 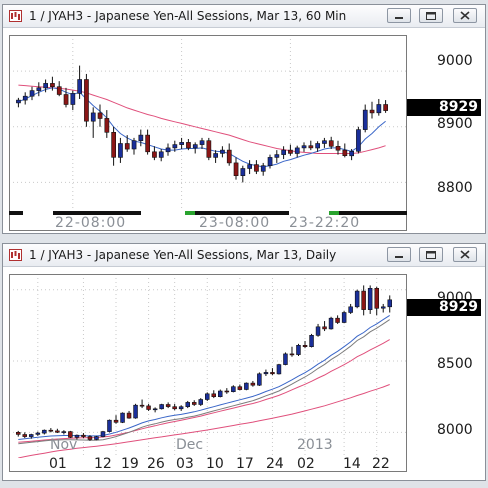 What do you see at coordinates (455, 61) in the screenshot?
I see `price-tick-label: 9000` at bounding box center [455, 61].